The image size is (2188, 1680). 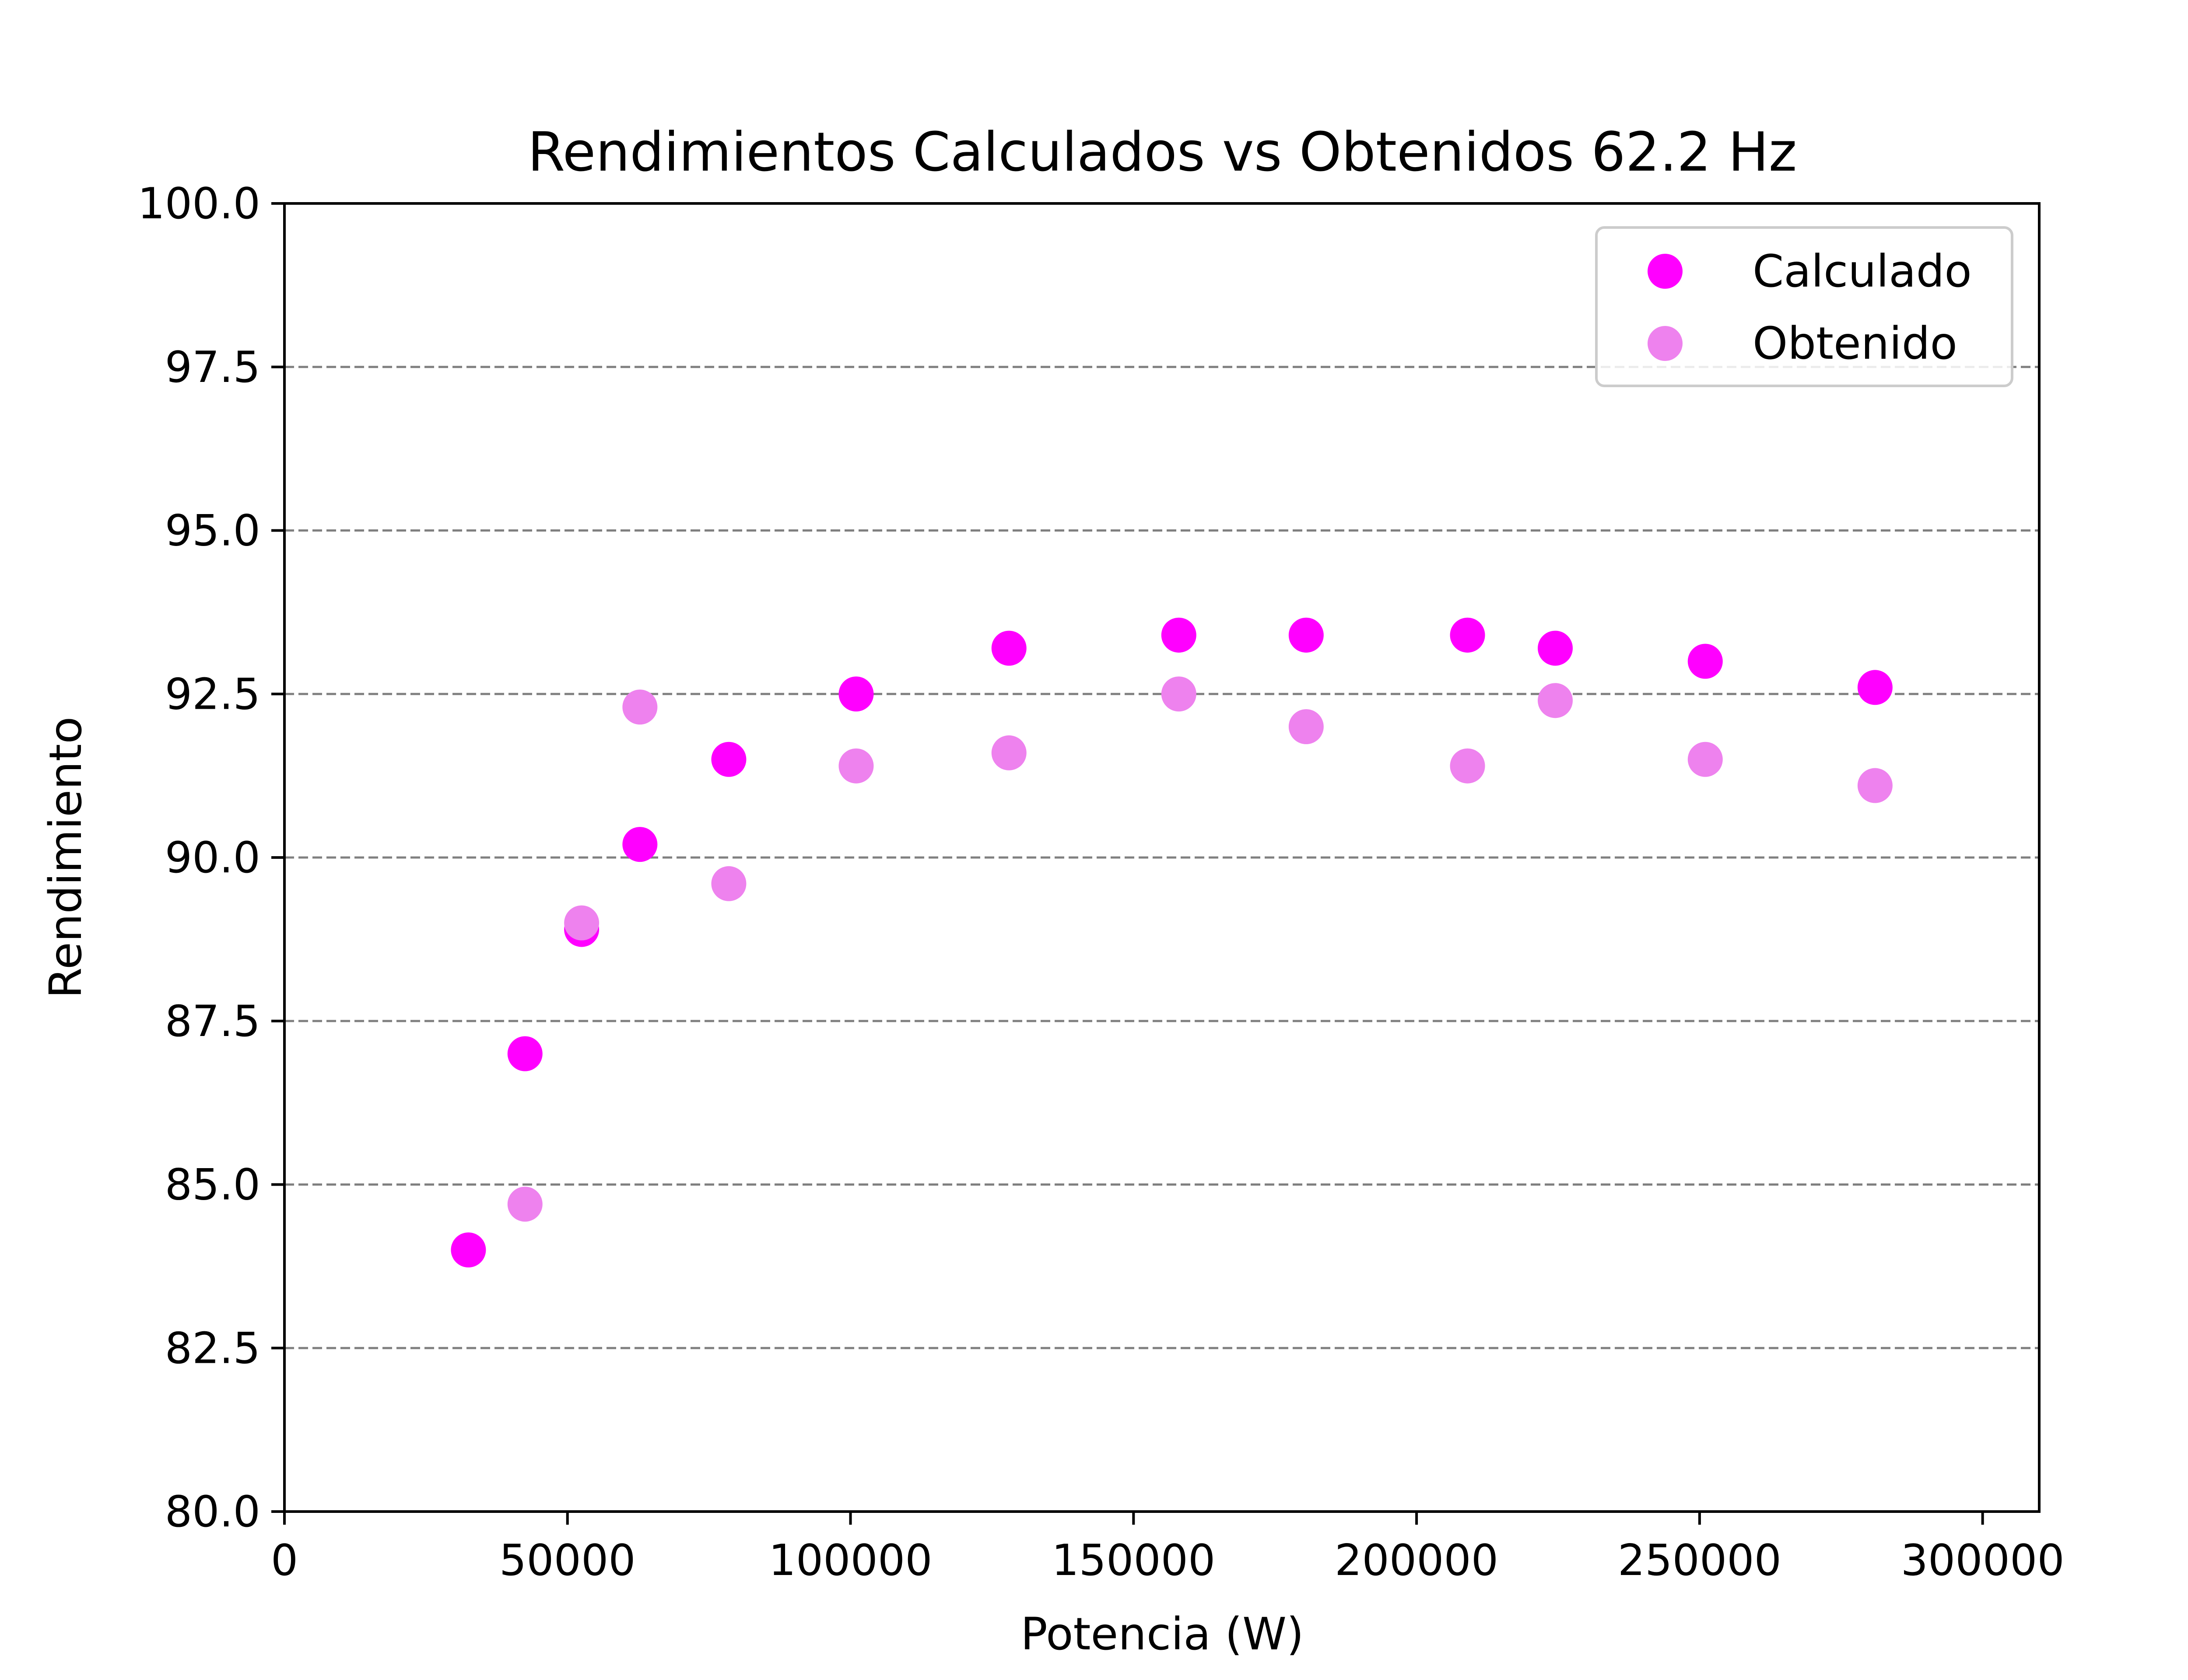 What do you see at coordinates (66, 857) in the screenshot?
I see `y-axis-label: Rendimiento` at bounding box center [66, 857].